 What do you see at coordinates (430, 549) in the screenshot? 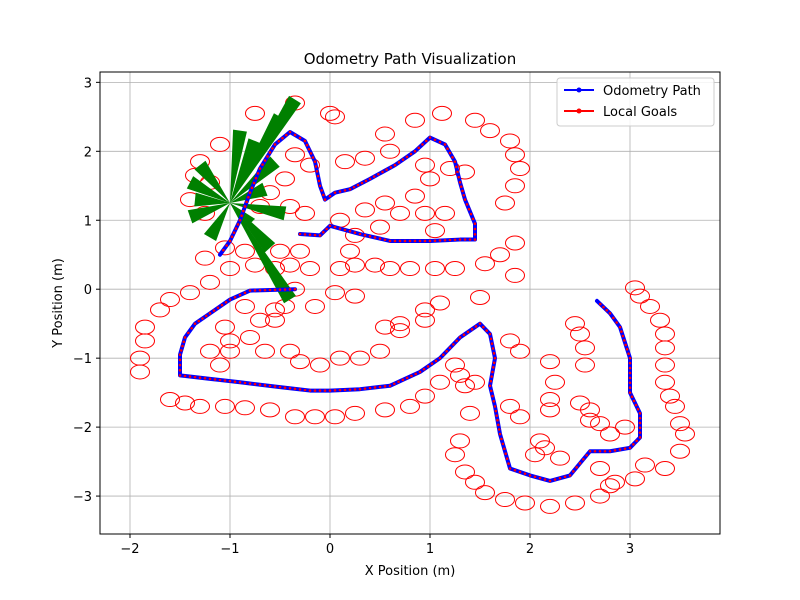
I see `x-tick-label: 1` at bounding box center [430, 549].